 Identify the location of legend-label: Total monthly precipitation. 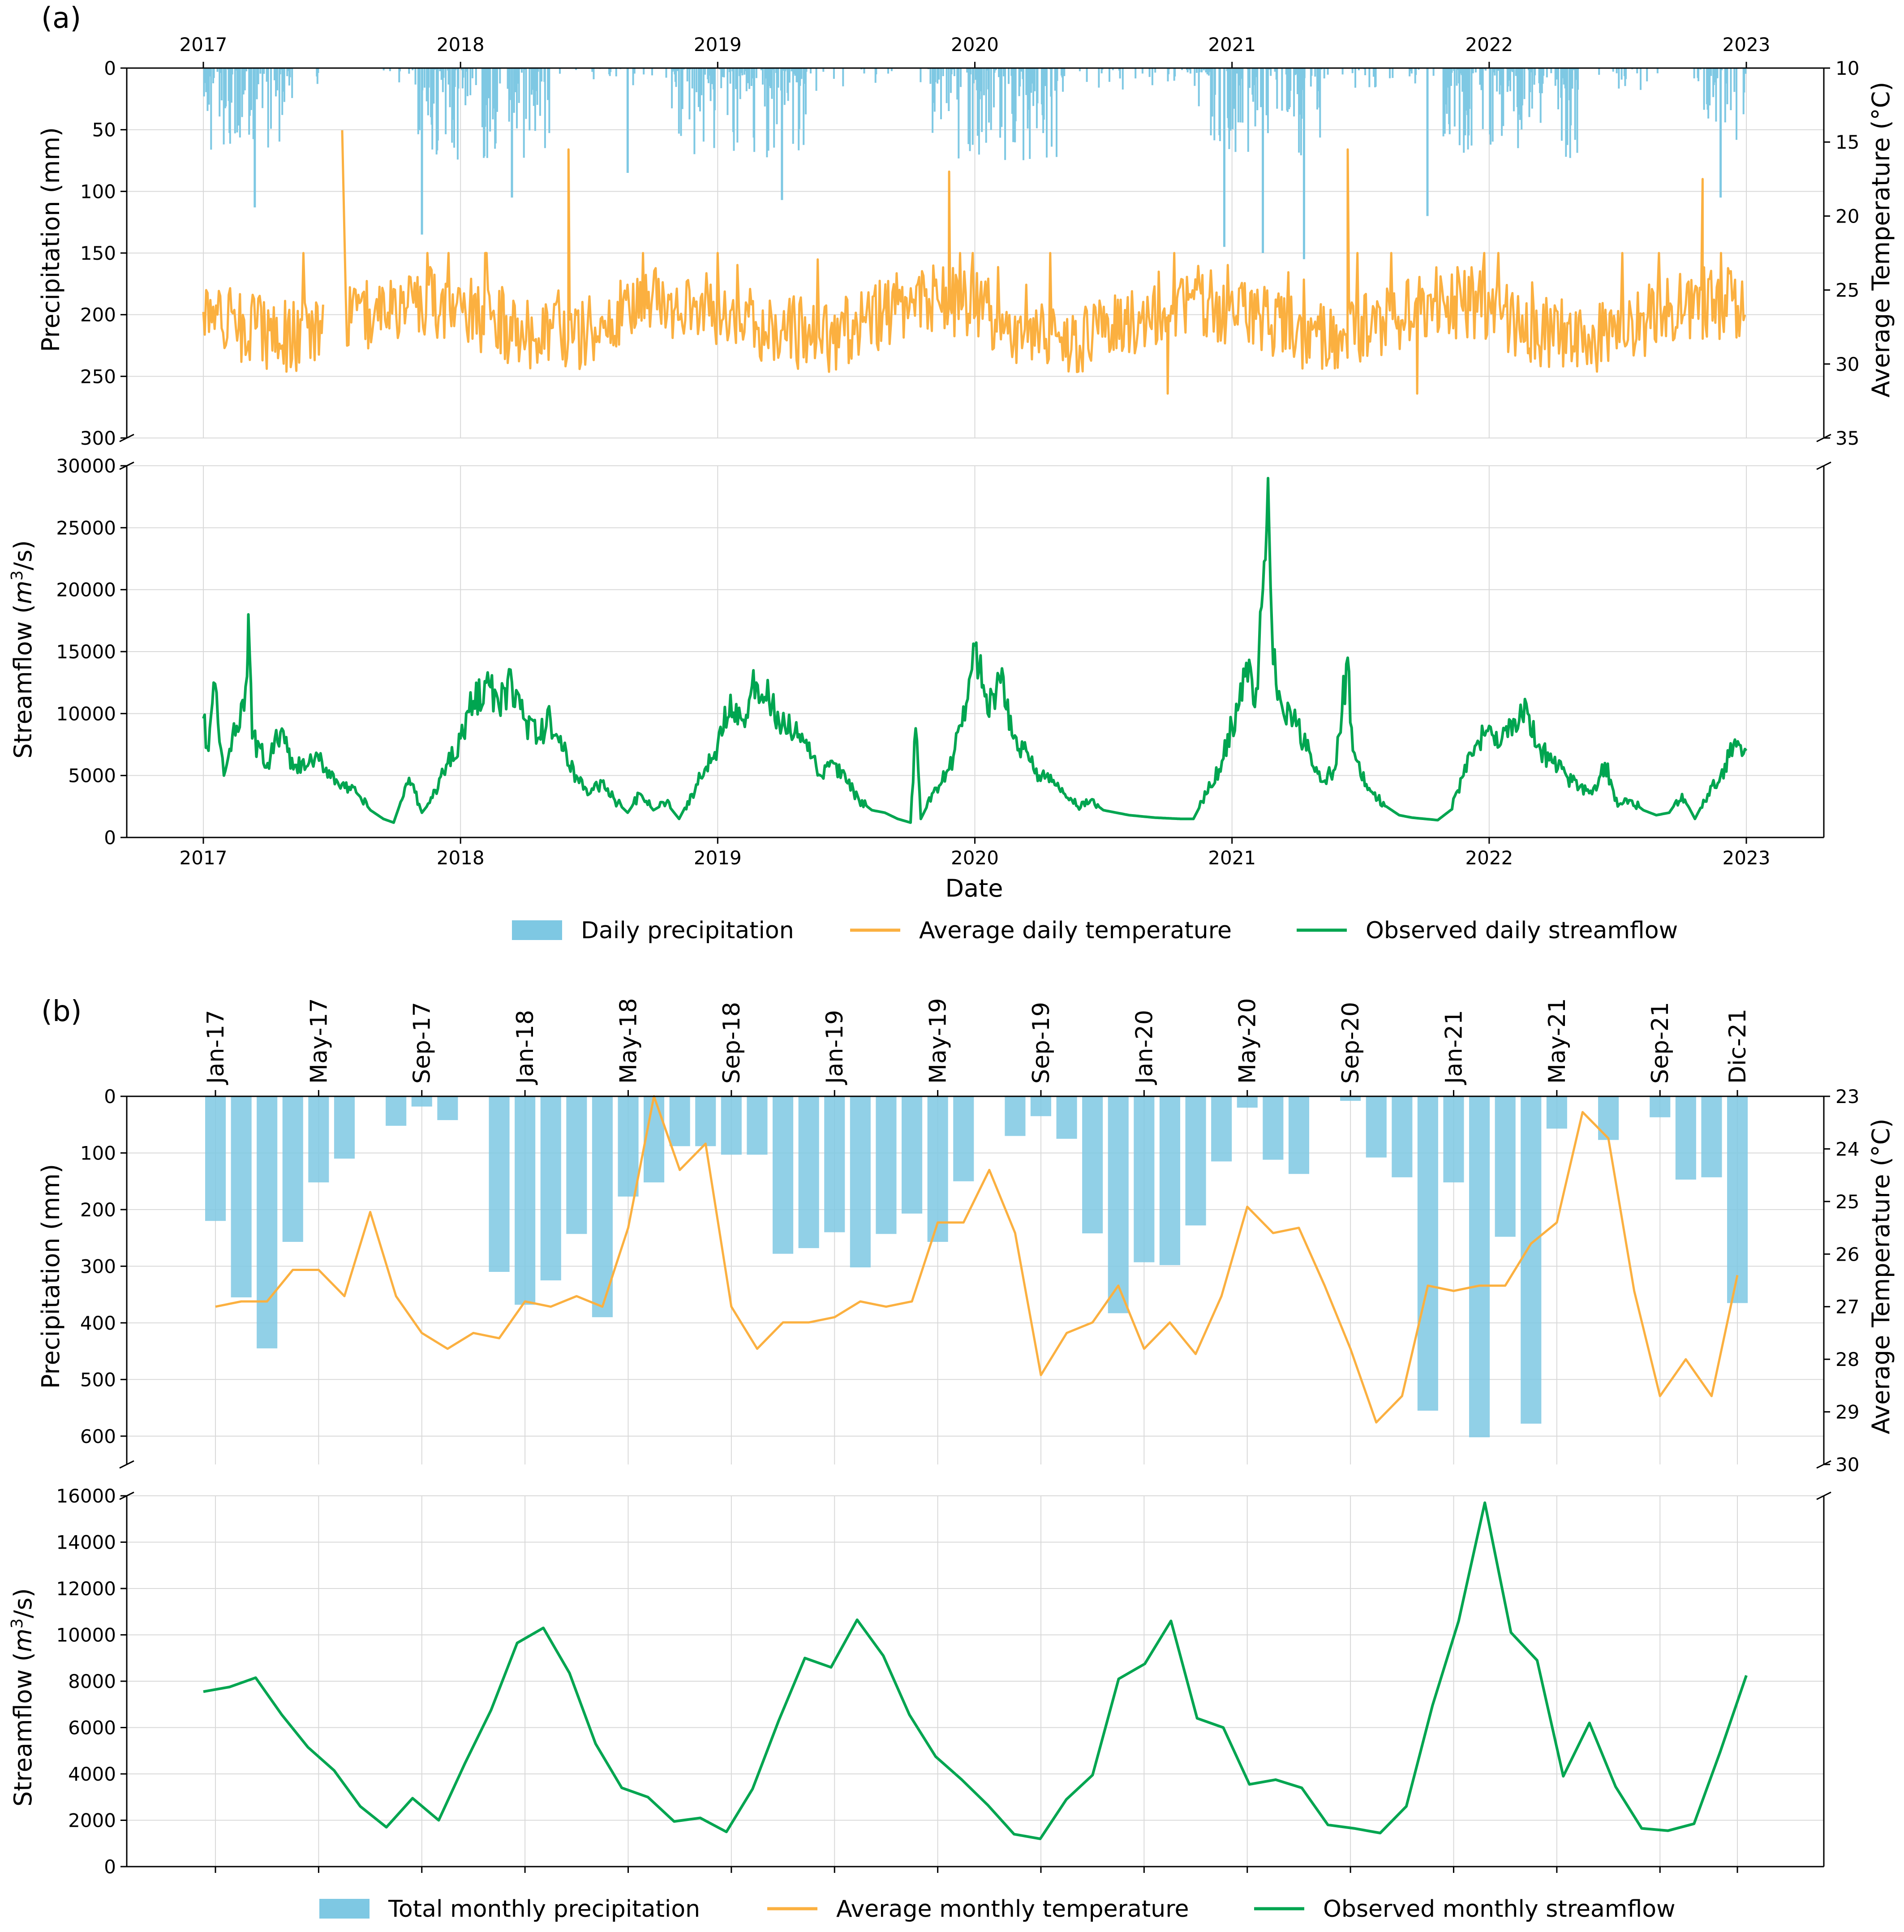
(544, 1909).